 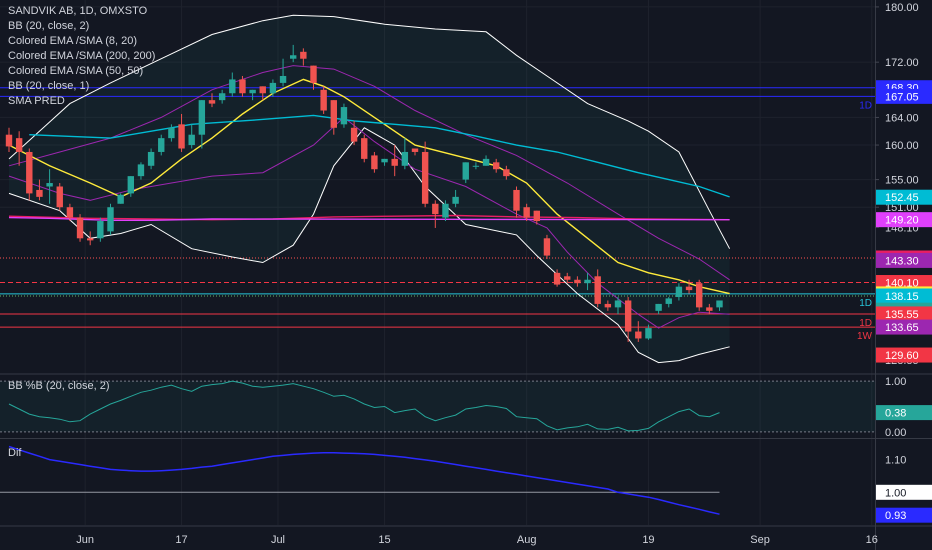 What do you see at coordinates (865, 336) in the screenshot?
I see `level-label: 1W` at bounding box center [865, 336].